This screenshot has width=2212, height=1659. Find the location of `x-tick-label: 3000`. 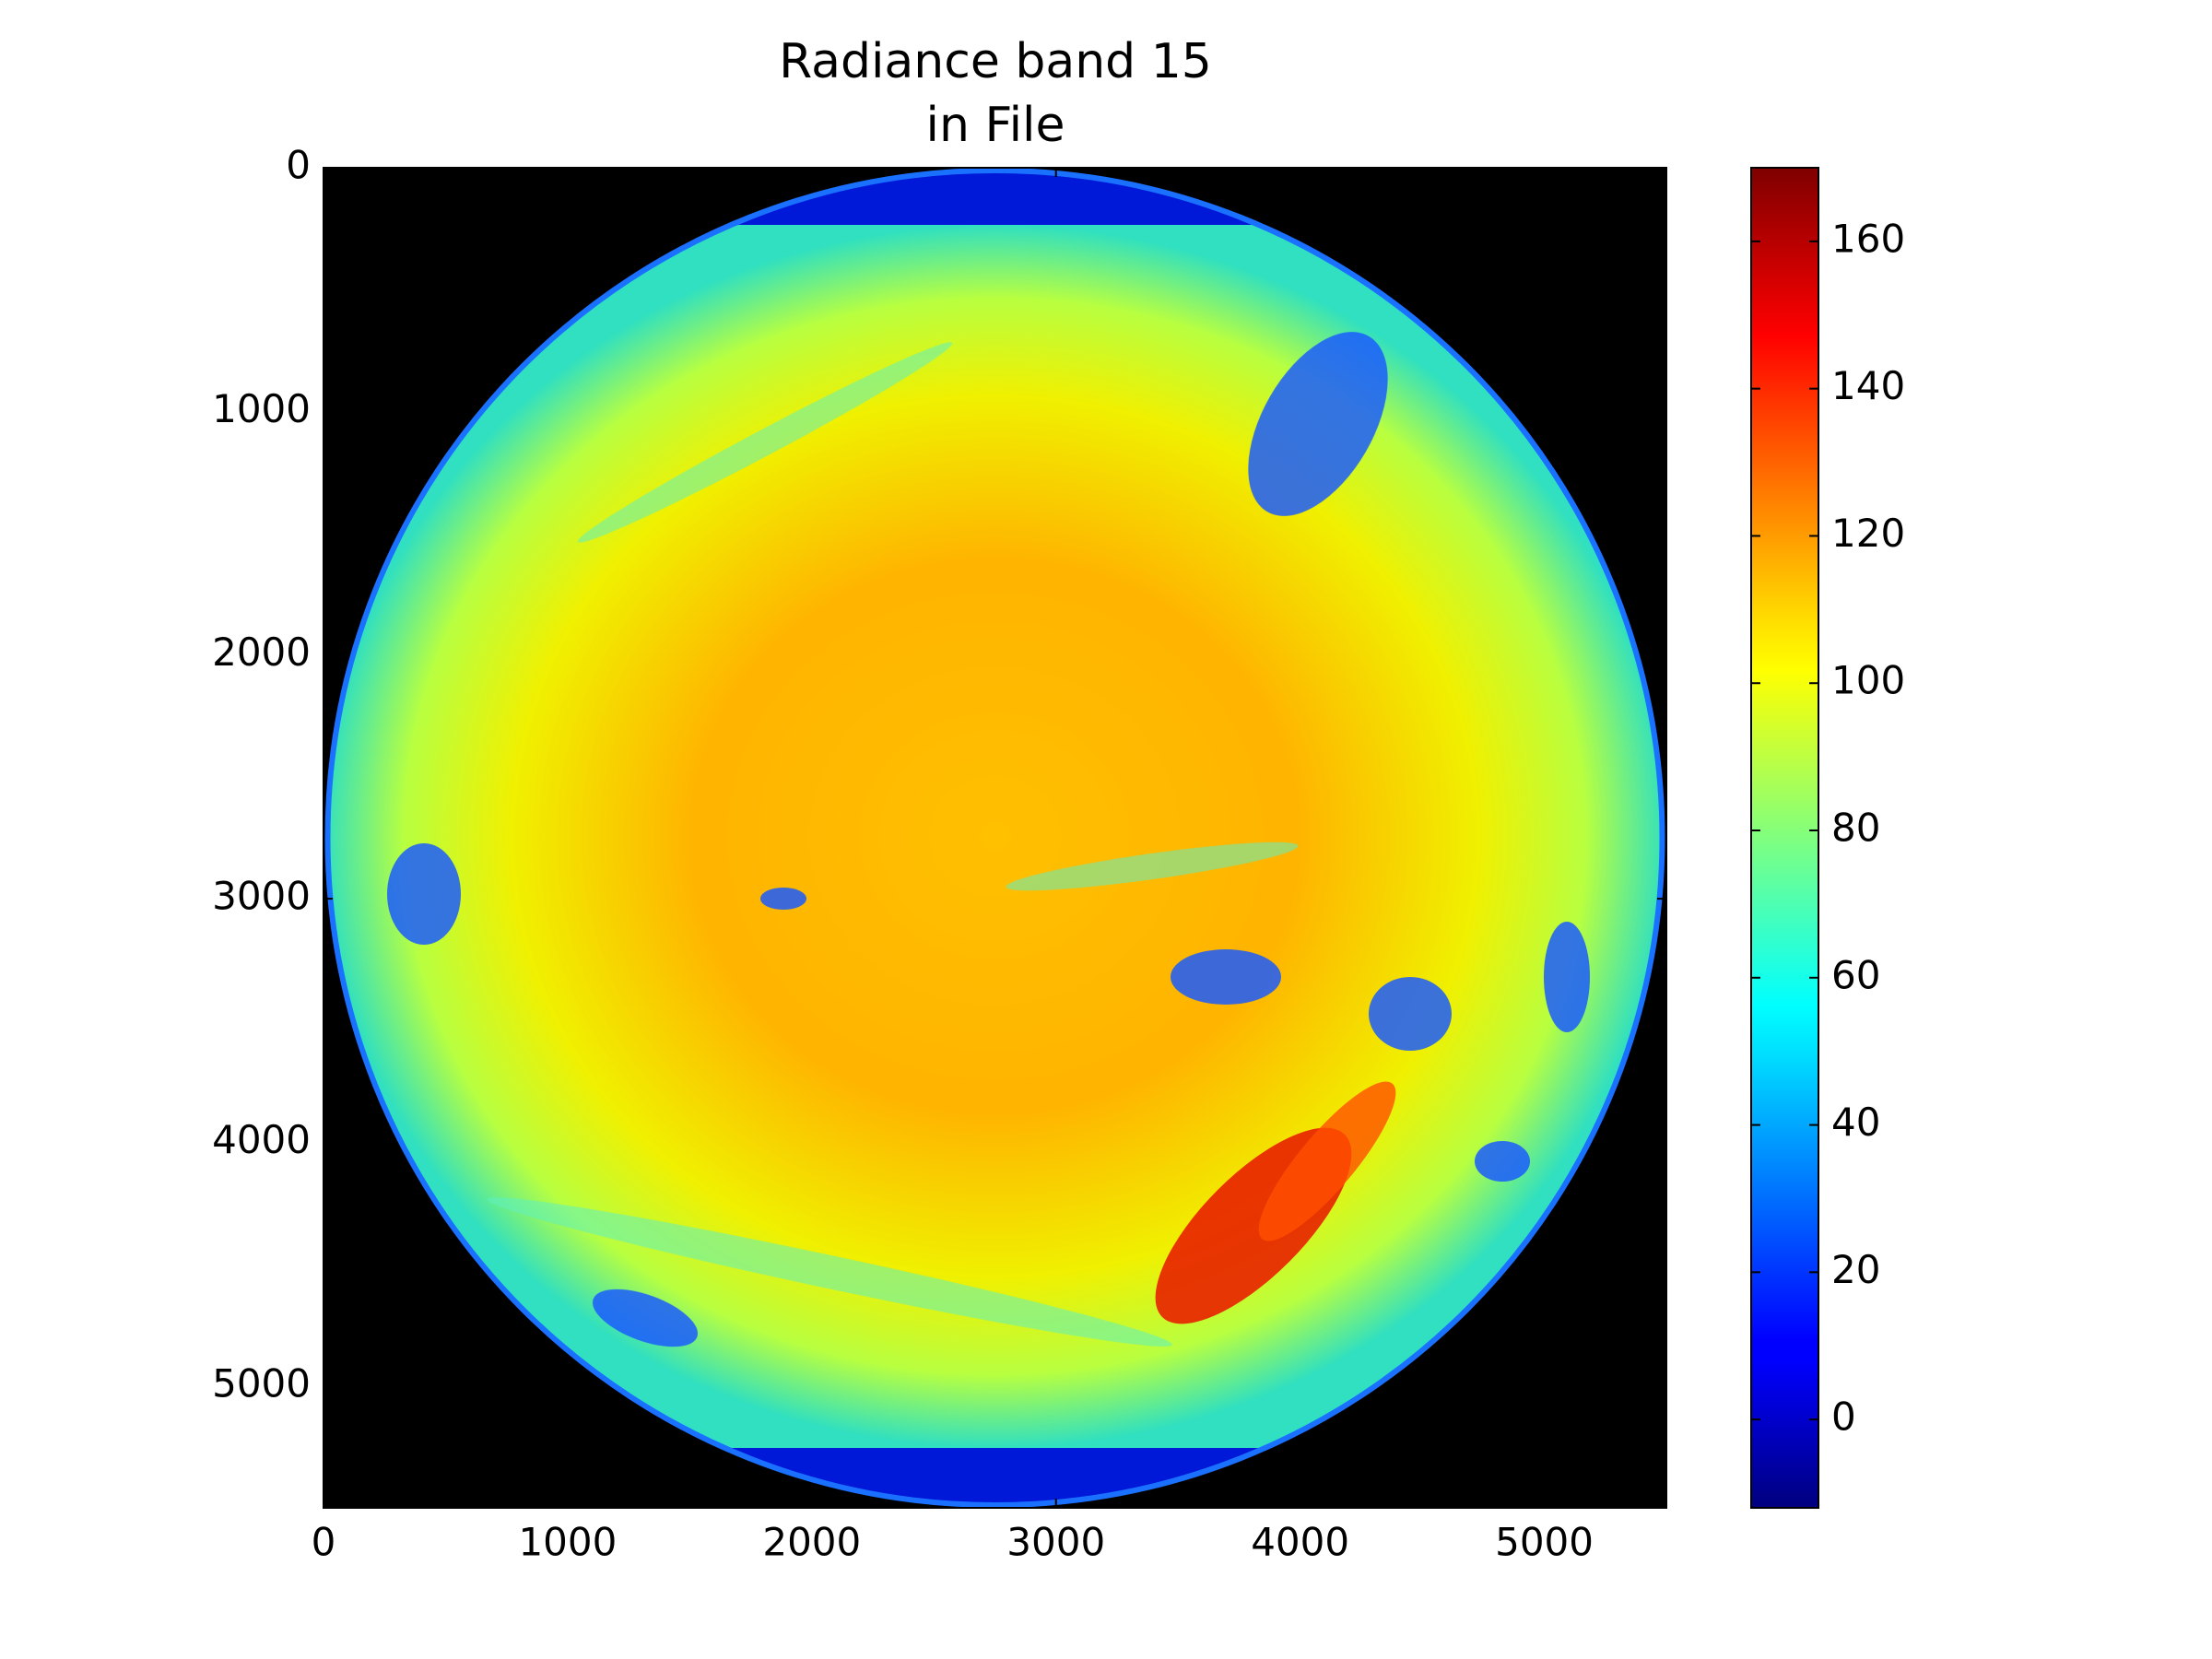

x-tick-label: 3000 is located at coordinates (1055, 1542).